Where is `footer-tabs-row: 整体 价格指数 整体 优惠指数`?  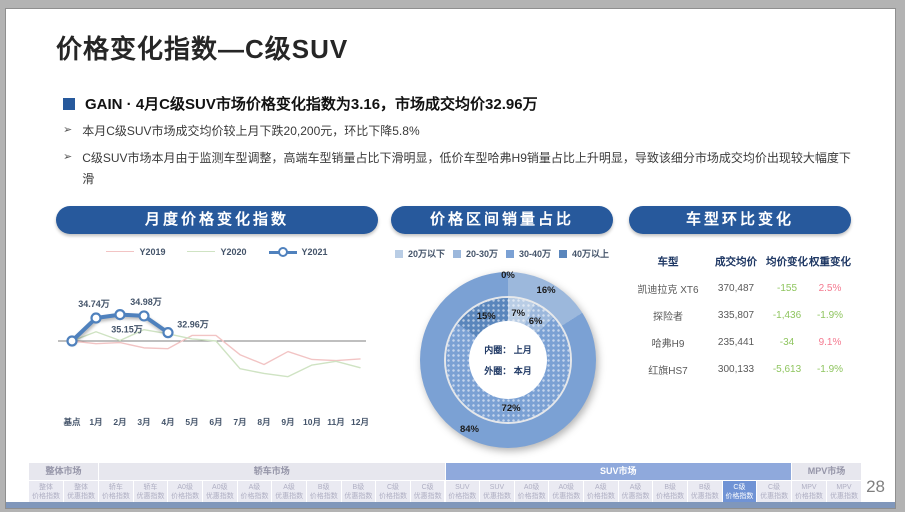
footer-tabs-row: 整体 价格指数 整体 优惠指数 is located at coordinates (64, 493).